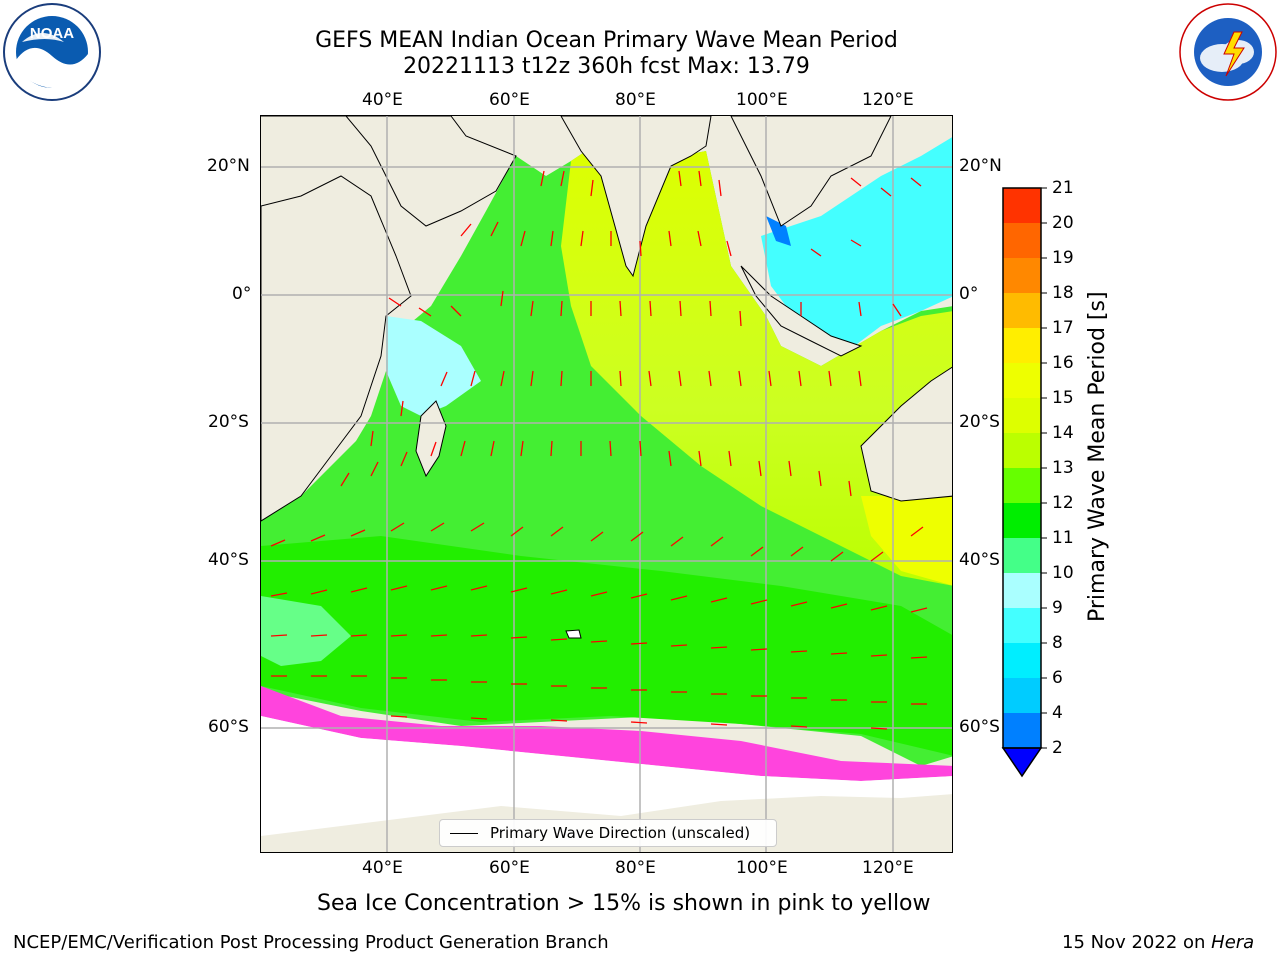  What do you see at coordinates (228, 560) in the screenshot?
I see `left-tick-40s: 40°S` at bounding box center [228, 560].